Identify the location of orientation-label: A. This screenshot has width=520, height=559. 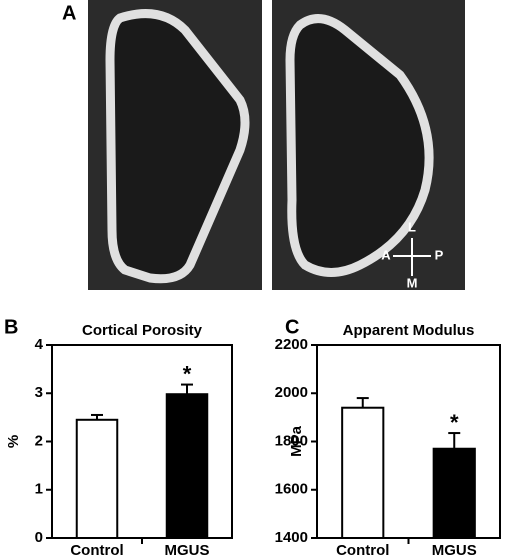
(386, 254).